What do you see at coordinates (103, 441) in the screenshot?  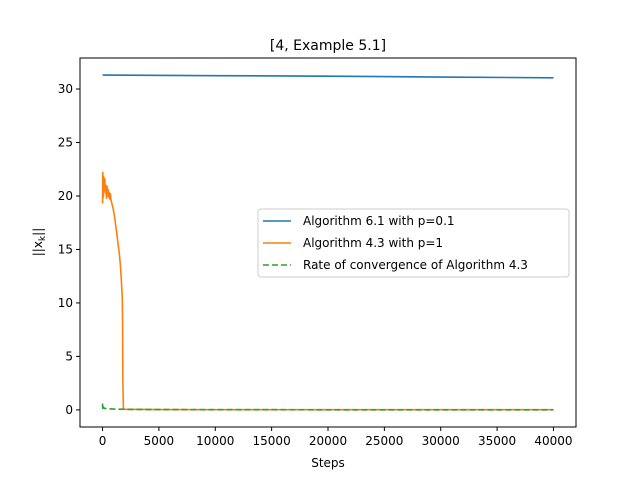 I see `x-tick-label: 0` at bounding box center [103, 441].